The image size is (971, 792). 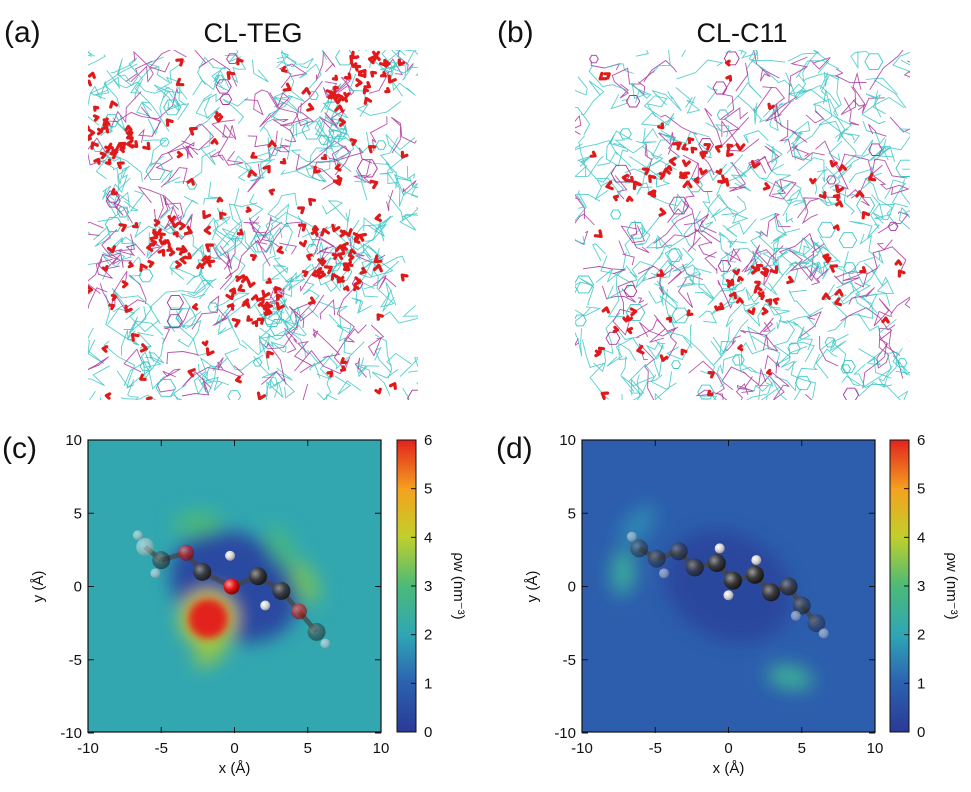 I want to click on colorbar-c-tick-6: 6, so click(x=428, y=440).